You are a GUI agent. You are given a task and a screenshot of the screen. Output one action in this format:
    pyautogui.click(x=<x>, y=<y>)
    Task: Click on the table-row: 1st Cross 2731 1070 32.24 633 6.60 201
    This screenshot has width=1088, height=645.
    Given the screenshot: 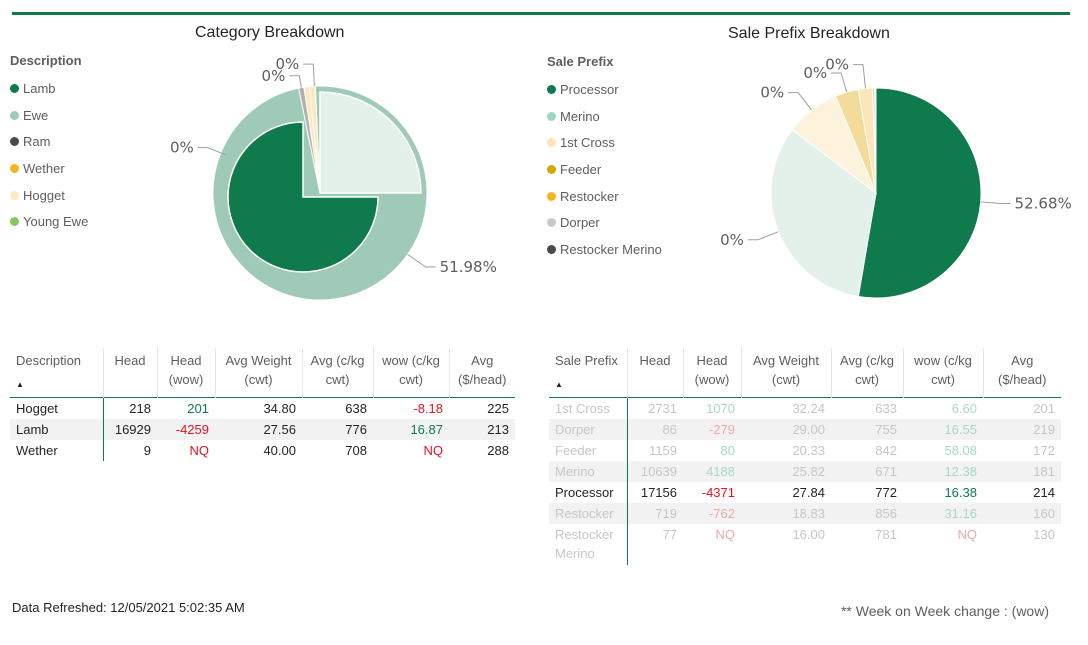 What is the action you would take?
    pyautogui.click(x=805, y=408)
    